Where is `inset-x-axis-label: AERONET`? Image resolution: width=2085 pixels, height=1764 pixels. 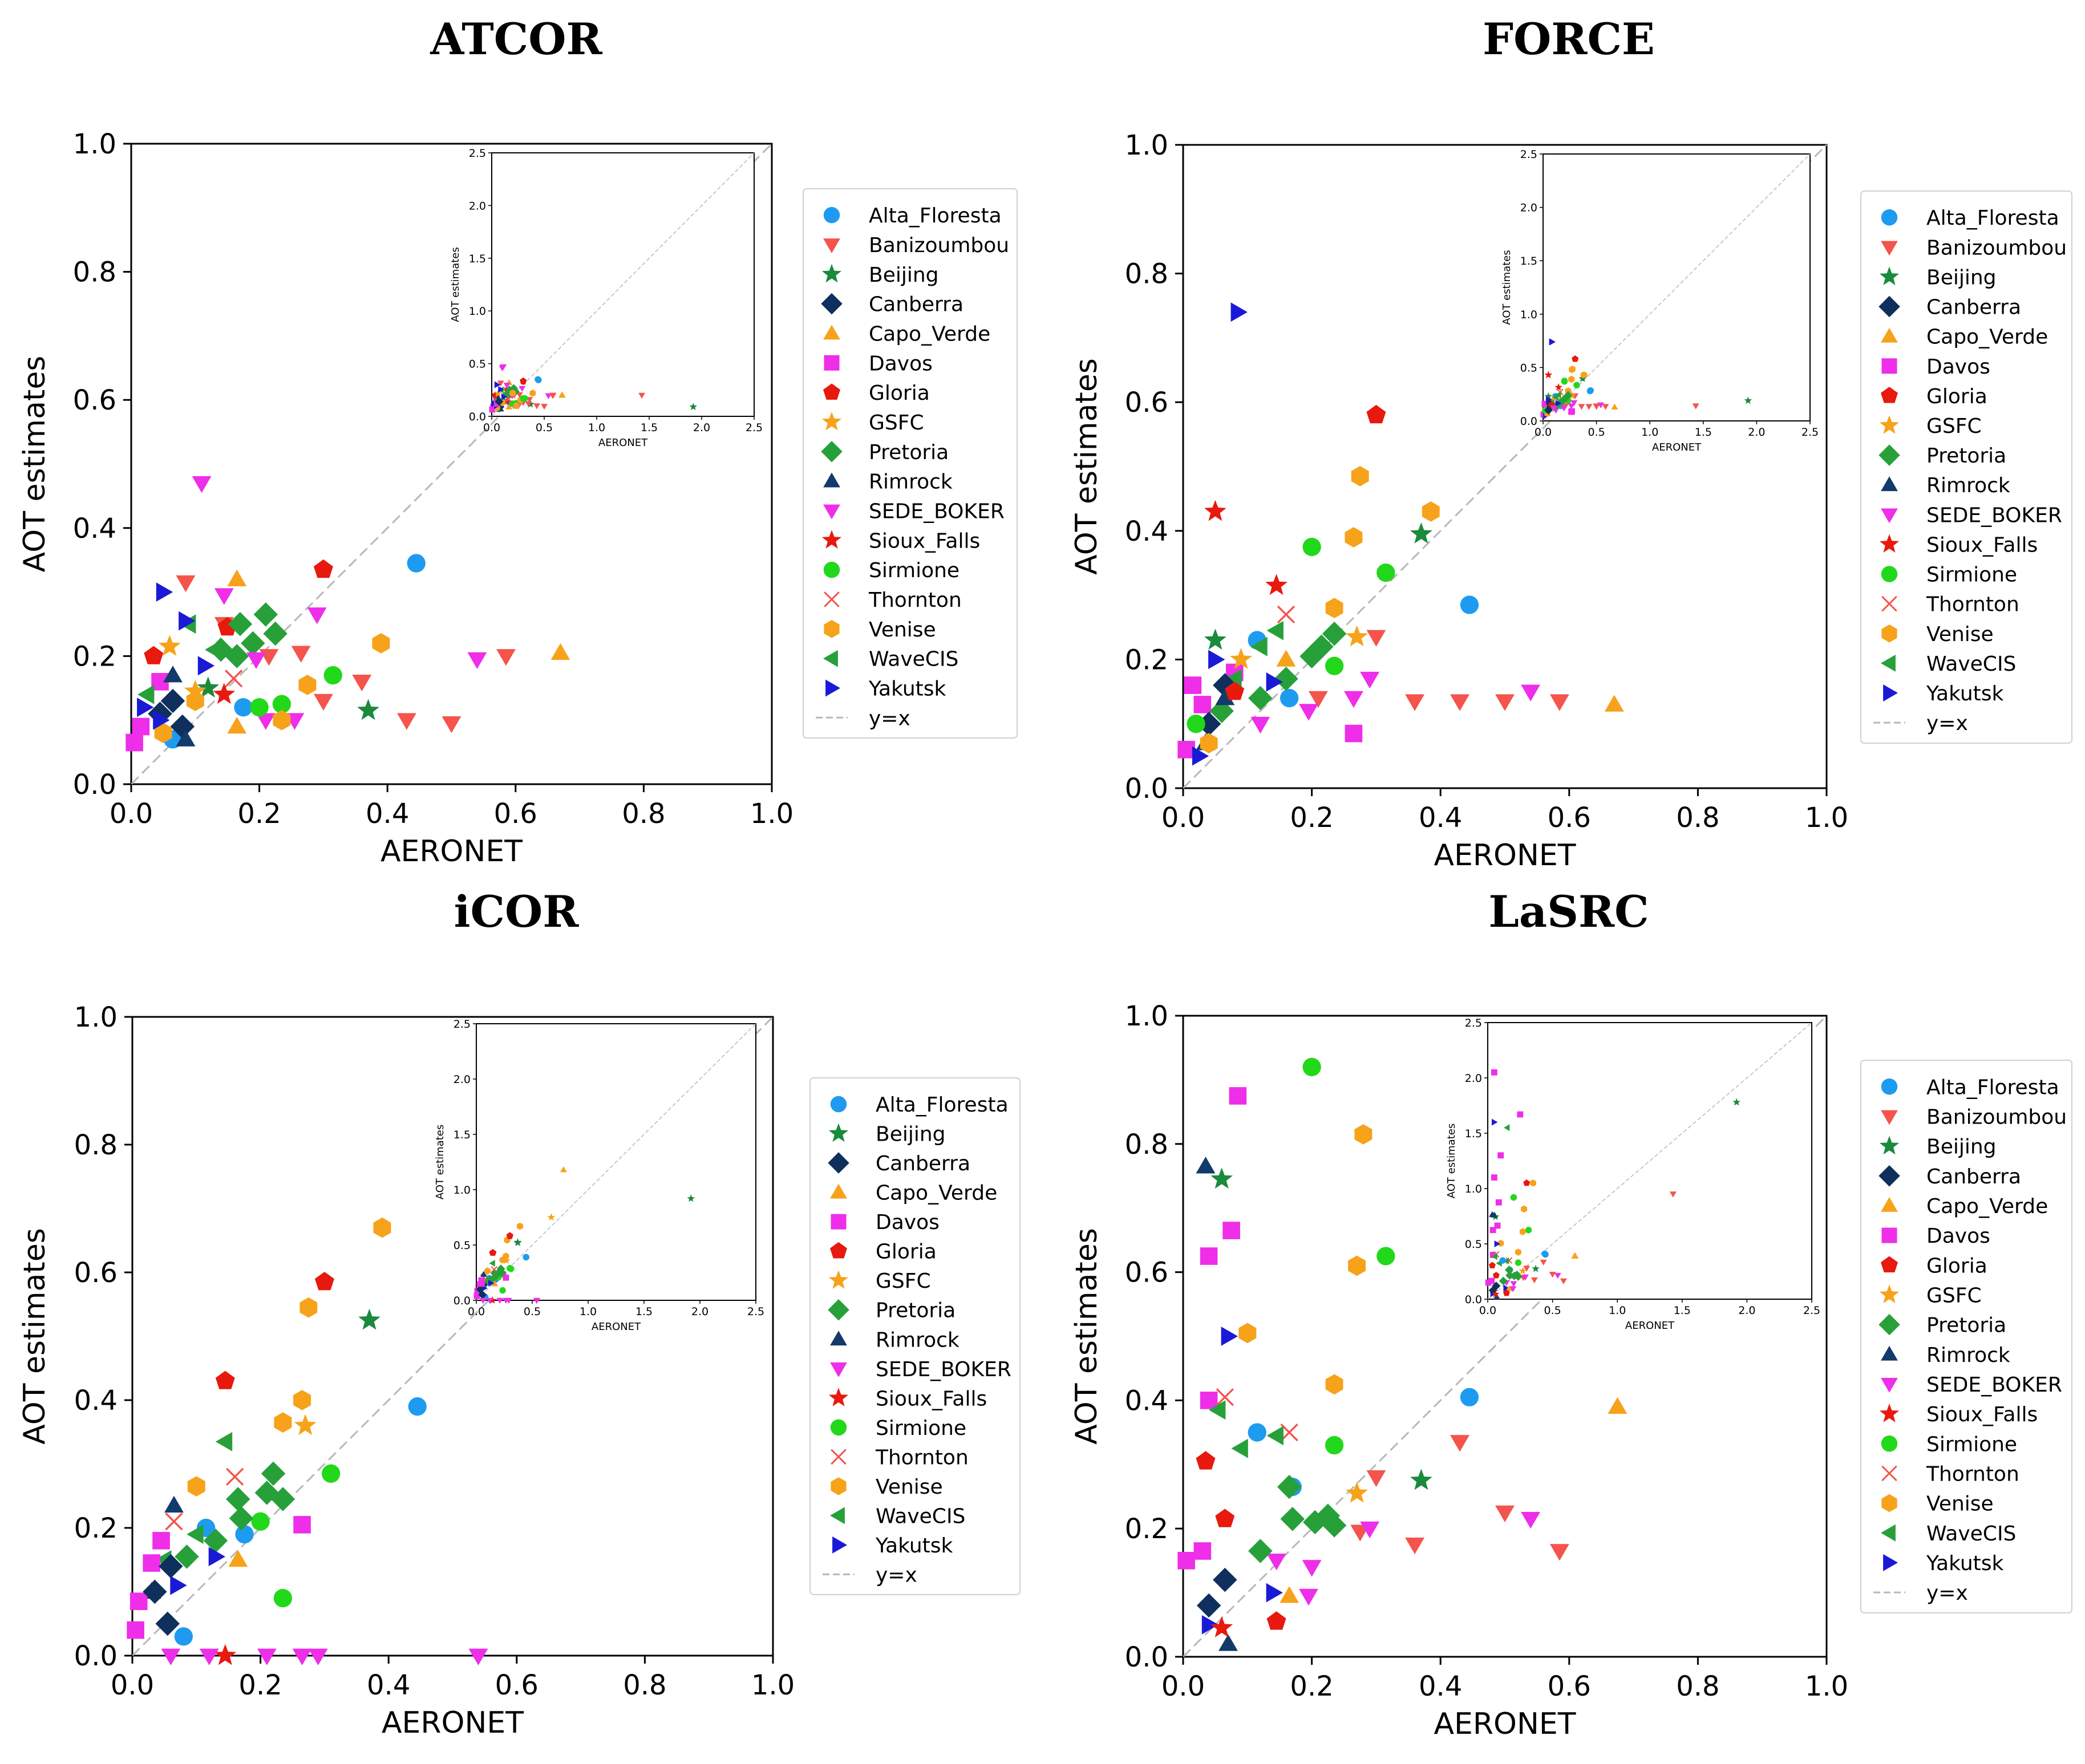
inset-x-axis-label: AERONET is located at coordinates (1677, 447).